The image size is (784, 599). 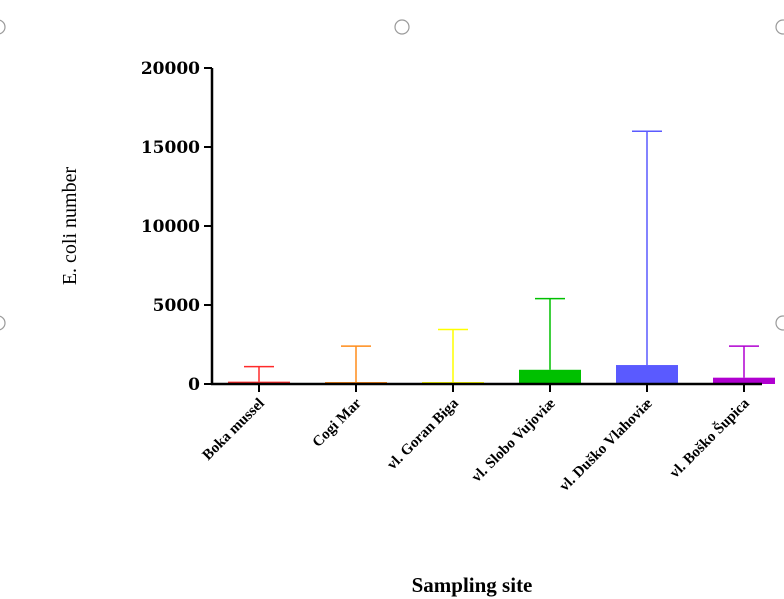 I want to click on y-tick-label-4: 20000, so click(x=170, y=69).